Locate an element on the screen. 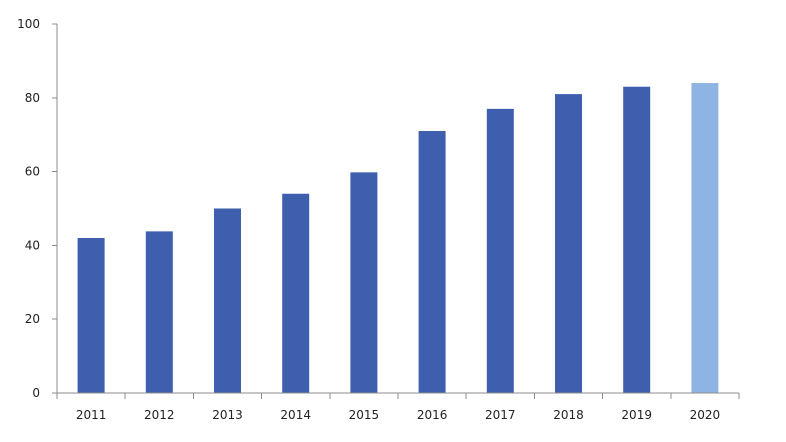 The height and width of the screenshot is (442, 786). bar-2011 is located at coordinates (91, 315).